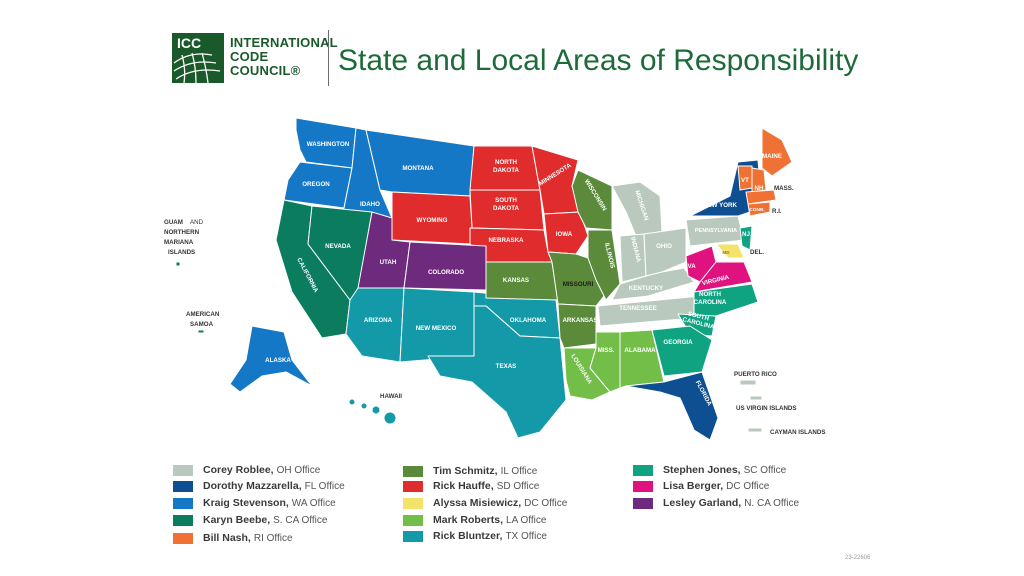 The image size is (1024, 576). Describe the element at coordinates (506, 200) in the screenshot. I see `label-south-dakota-1: SOUTH` at that location.